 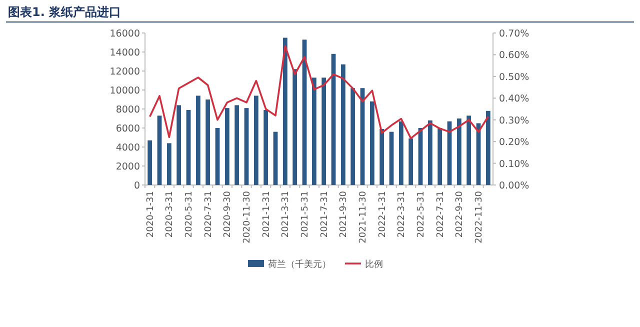 I want to click on x-tick-label: 2022-3-31, so click(x=402, y=214).